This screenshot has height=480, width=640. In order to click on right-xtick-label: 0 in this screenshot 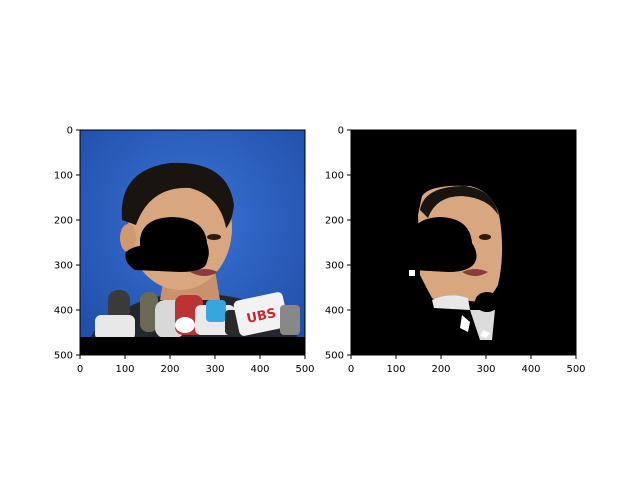, I will do `click(351, 369)`.